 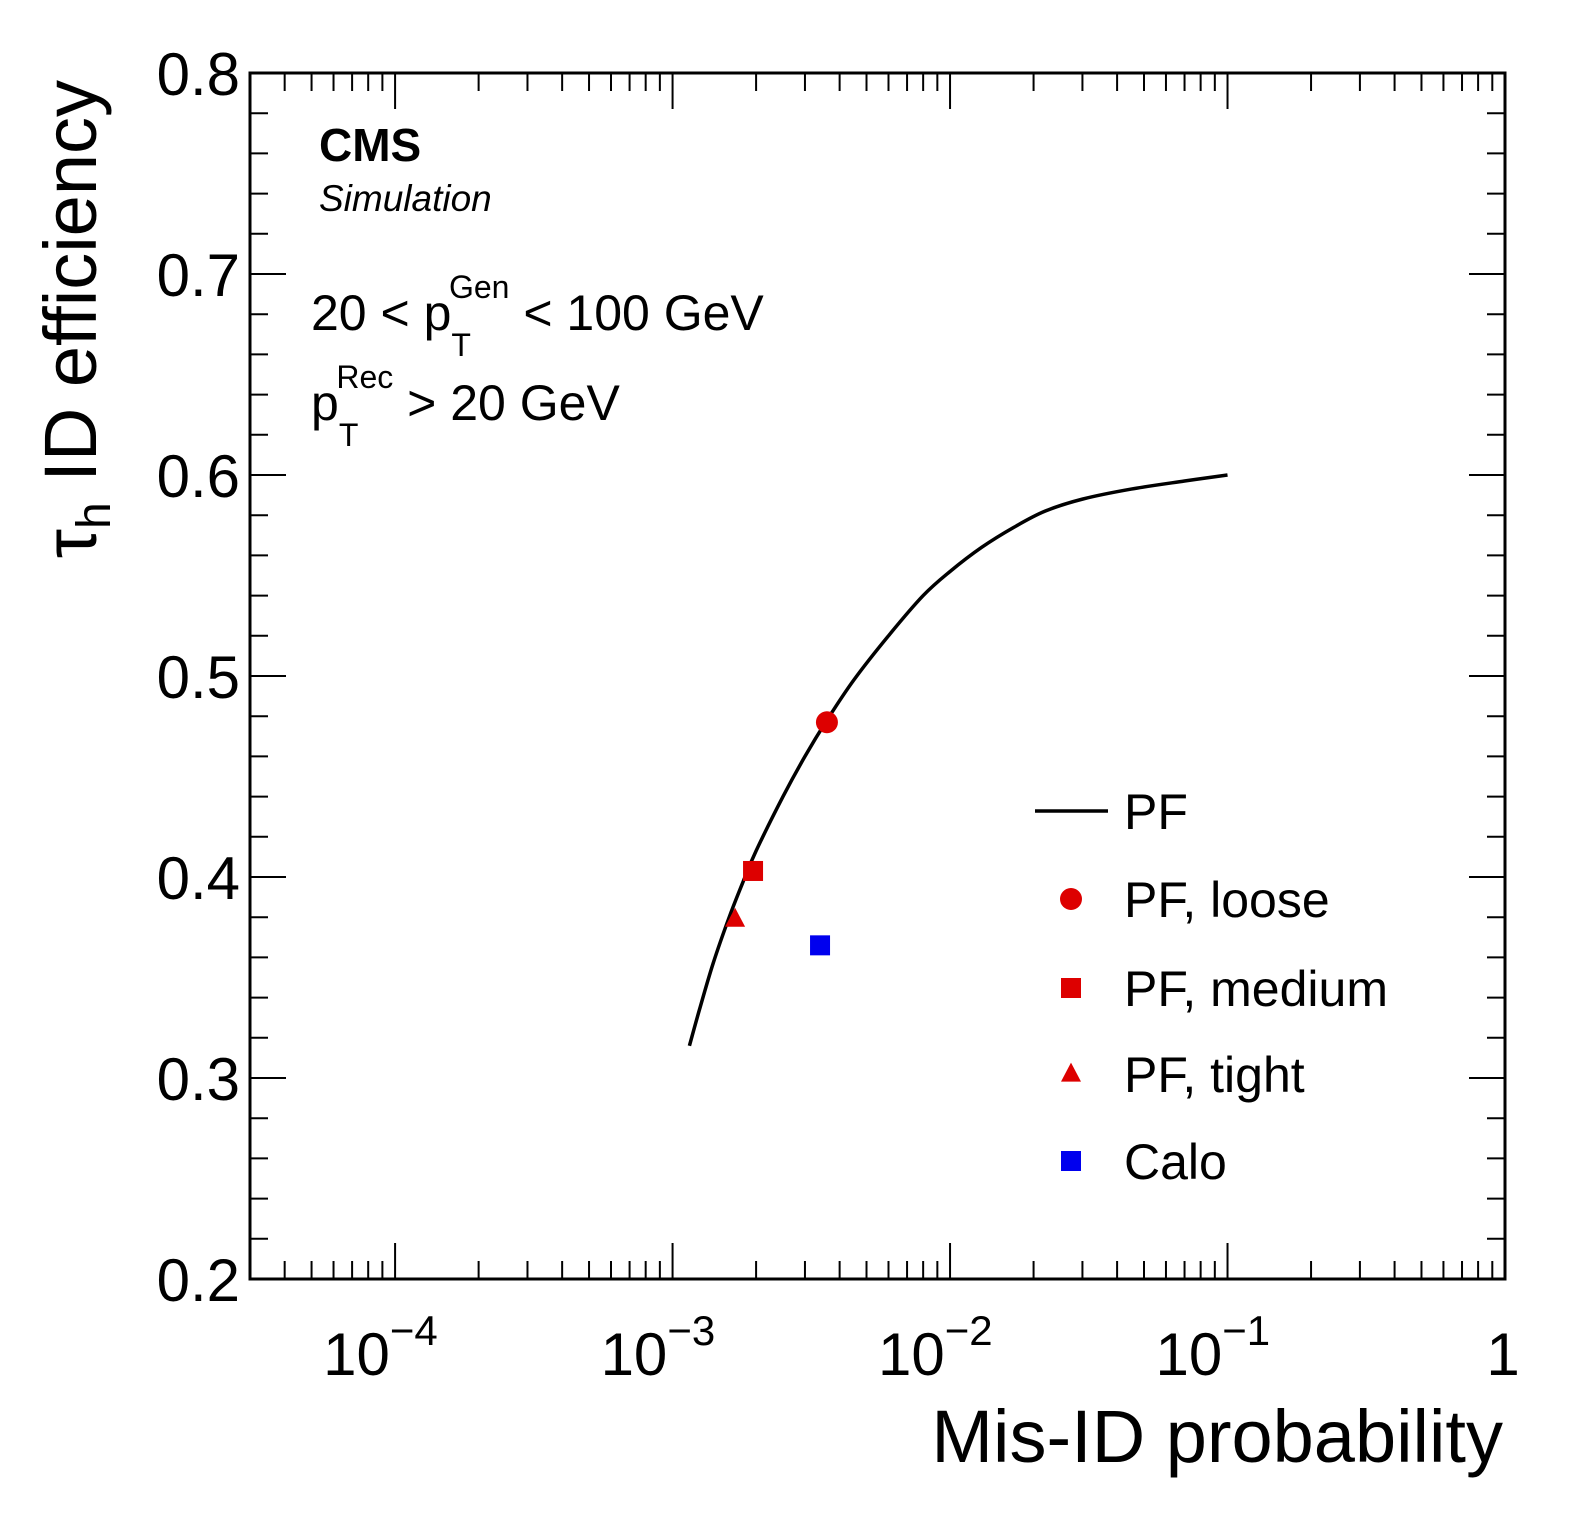 I want to click on y-tick-label: 0.5, so click(x=198, y=677).